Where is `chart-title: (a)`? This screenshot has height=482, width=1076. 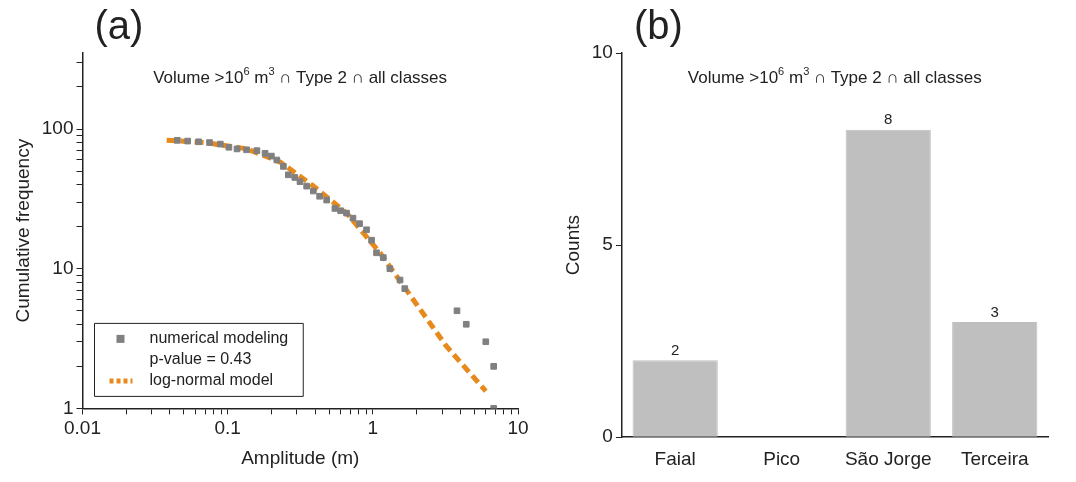 chart-title: (a) is located at coordinates (119, 25).